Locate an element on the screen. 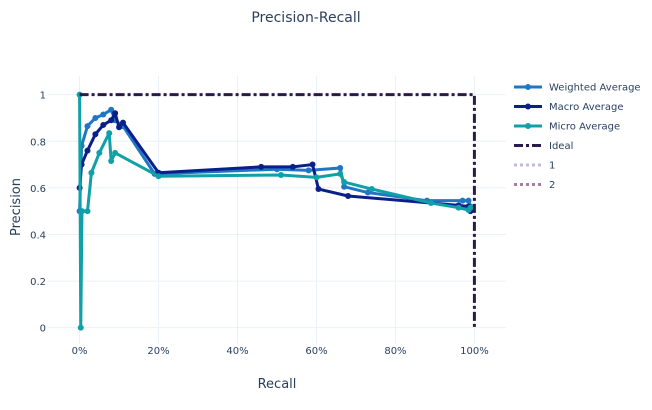  y-tick-label: 0 is located at coordinates (43, 329).